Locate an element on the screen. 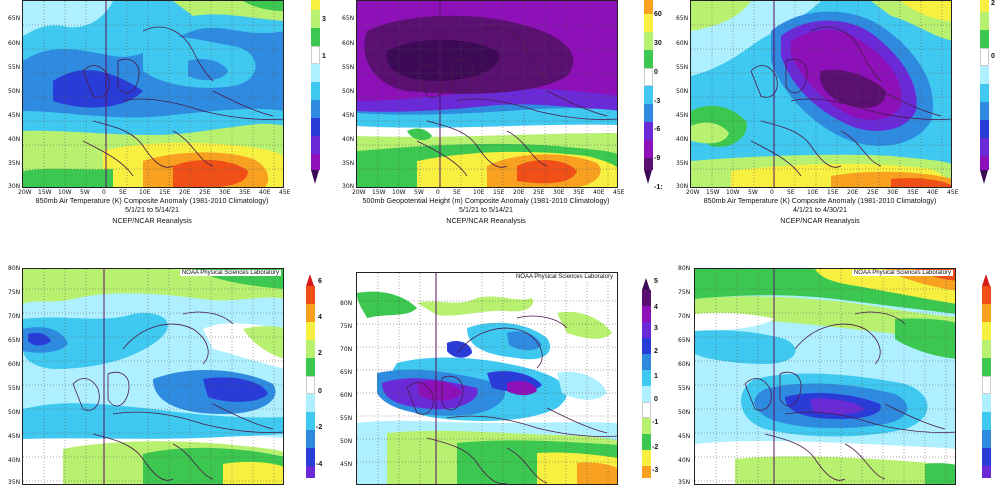 Image resolution: width=1000 pixels, height=486 pixels. lon-label: 25E is located at coordinates (205, 192).